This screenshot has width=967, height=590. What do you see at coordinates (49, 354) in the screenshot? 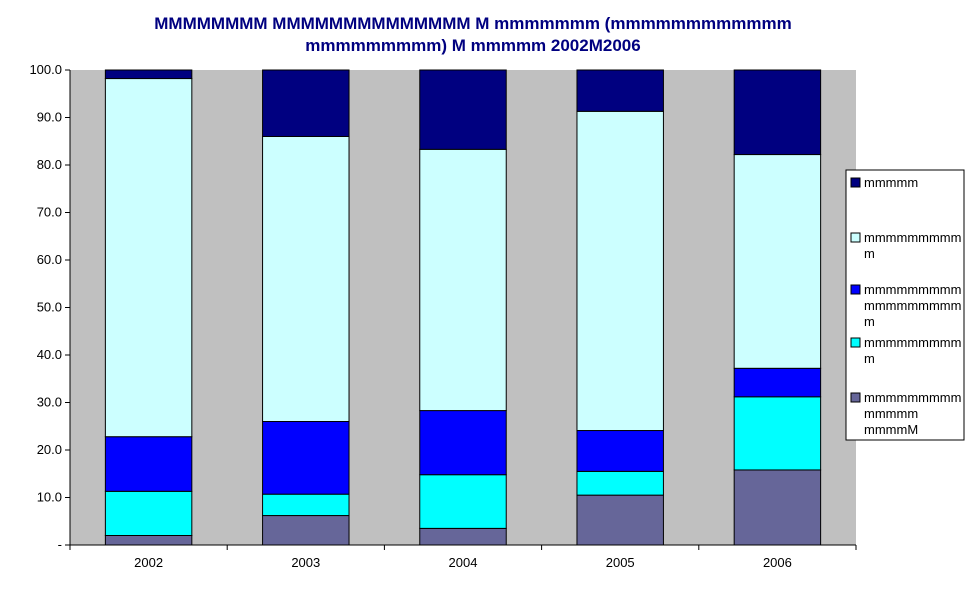
I see `y-tick-label: 40.0` at bounding box center [49, 354].